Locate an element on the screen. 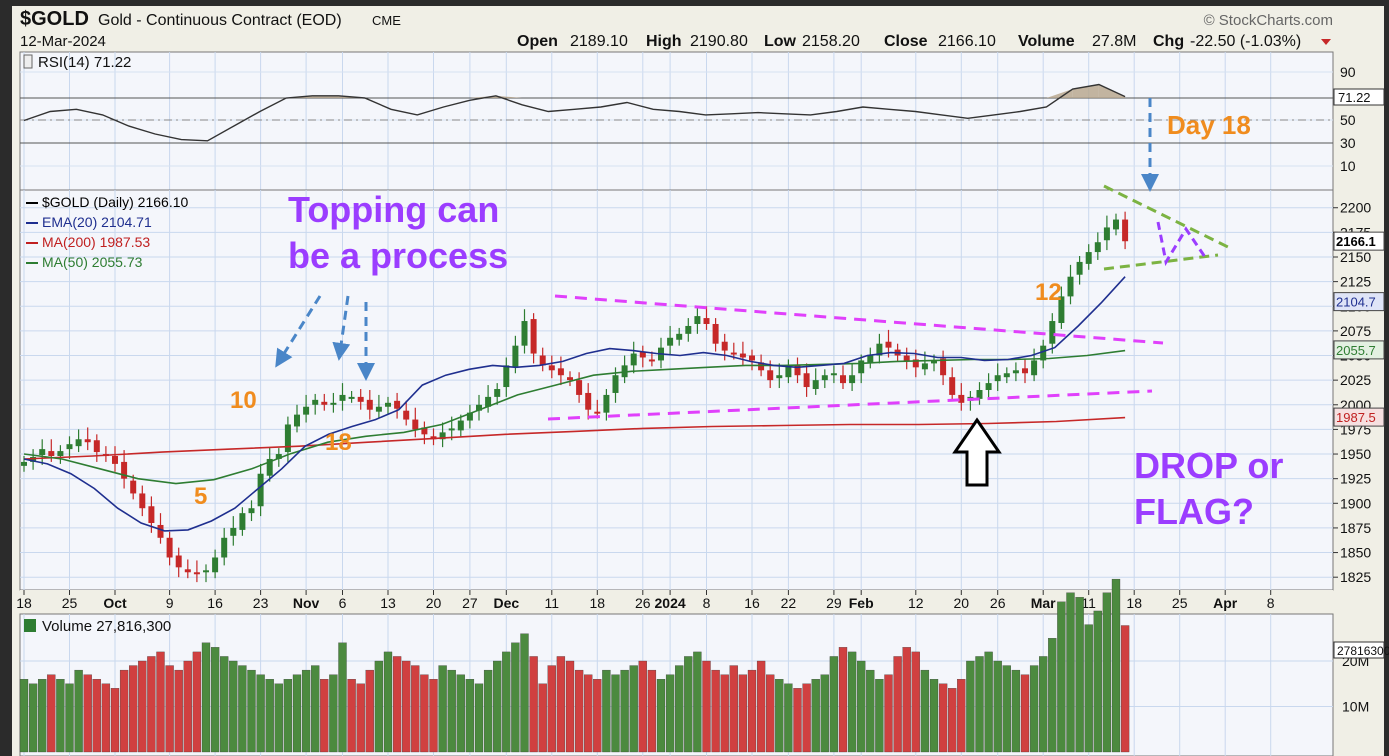  flag-lower-line is located at coordinates (1161, 262).